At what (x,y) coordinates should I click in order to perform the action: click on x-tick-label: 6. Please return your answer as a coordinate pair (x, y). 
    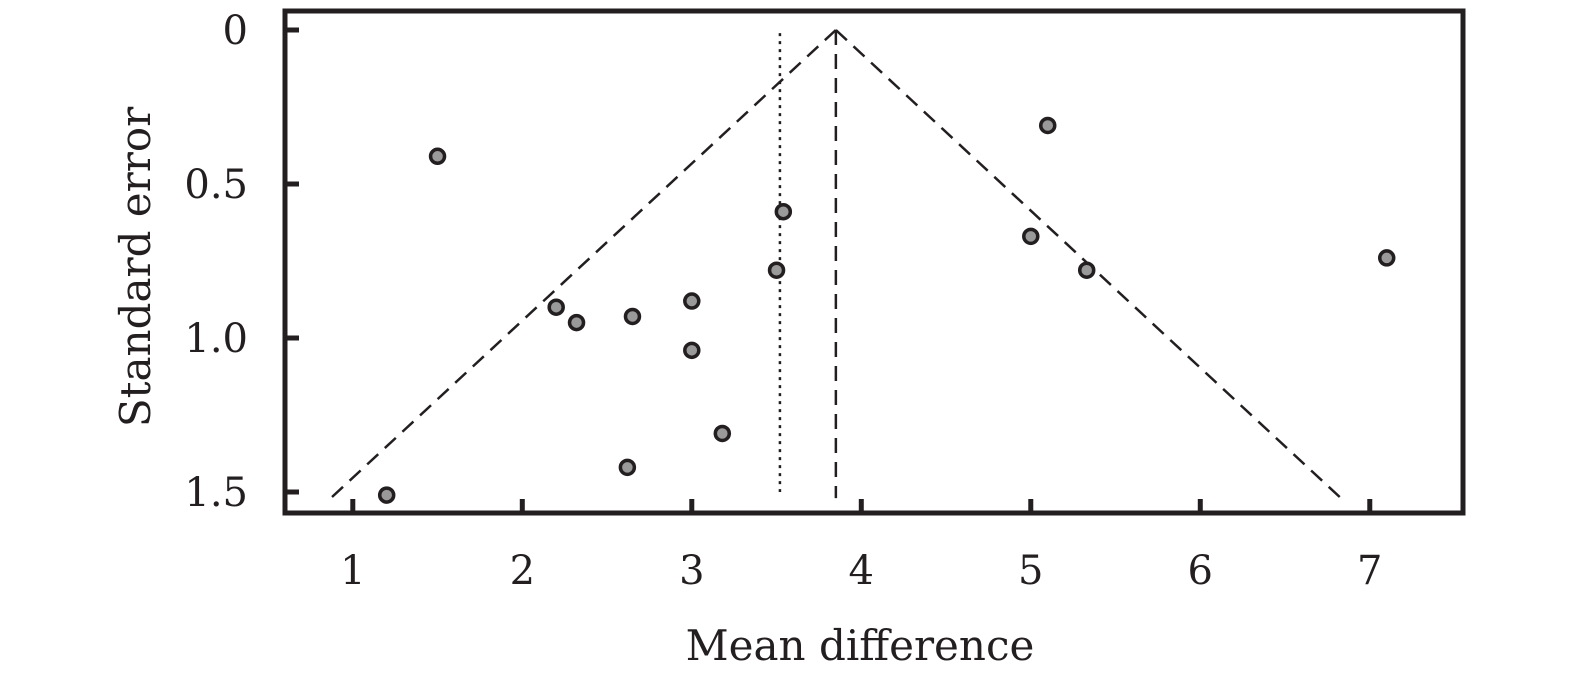
    Looking at the image, I should click on (1200, 571).